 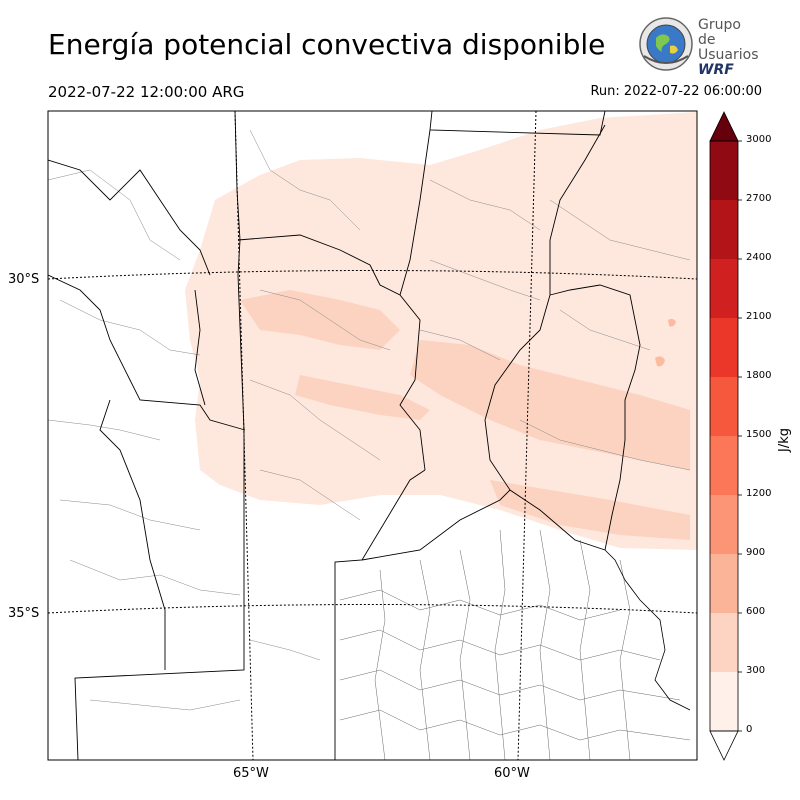 I want to click on lat-label-30s: 30°S, so click(x=24, y=279).